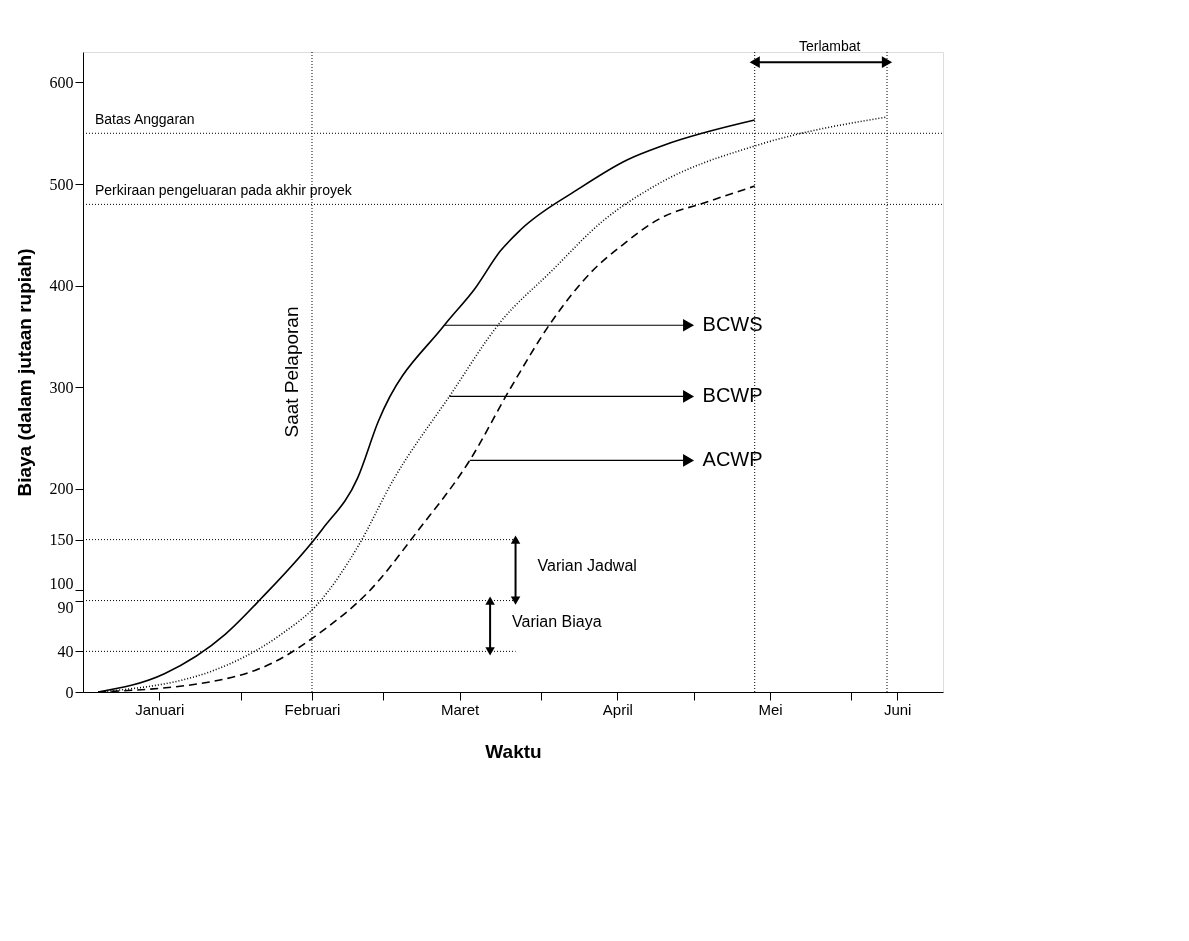 The width and height of the screenshot is (1189, 941). What do you see at coordinates (224, 190) in the screenshot?
I see `ref-line-label: Perkiraan pengeluaran pada akhir proyek` at bounding box center [224, 190].